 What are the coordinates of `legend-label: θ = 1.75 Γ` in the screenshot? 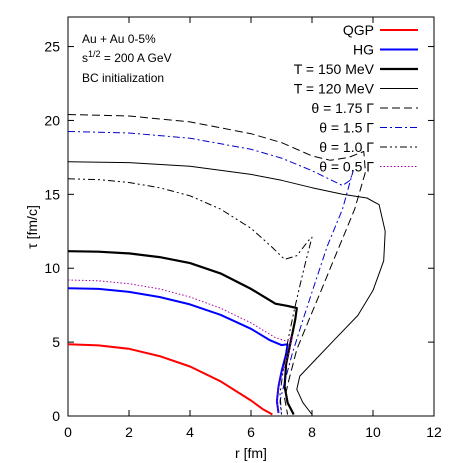 It's located at (342, 108).